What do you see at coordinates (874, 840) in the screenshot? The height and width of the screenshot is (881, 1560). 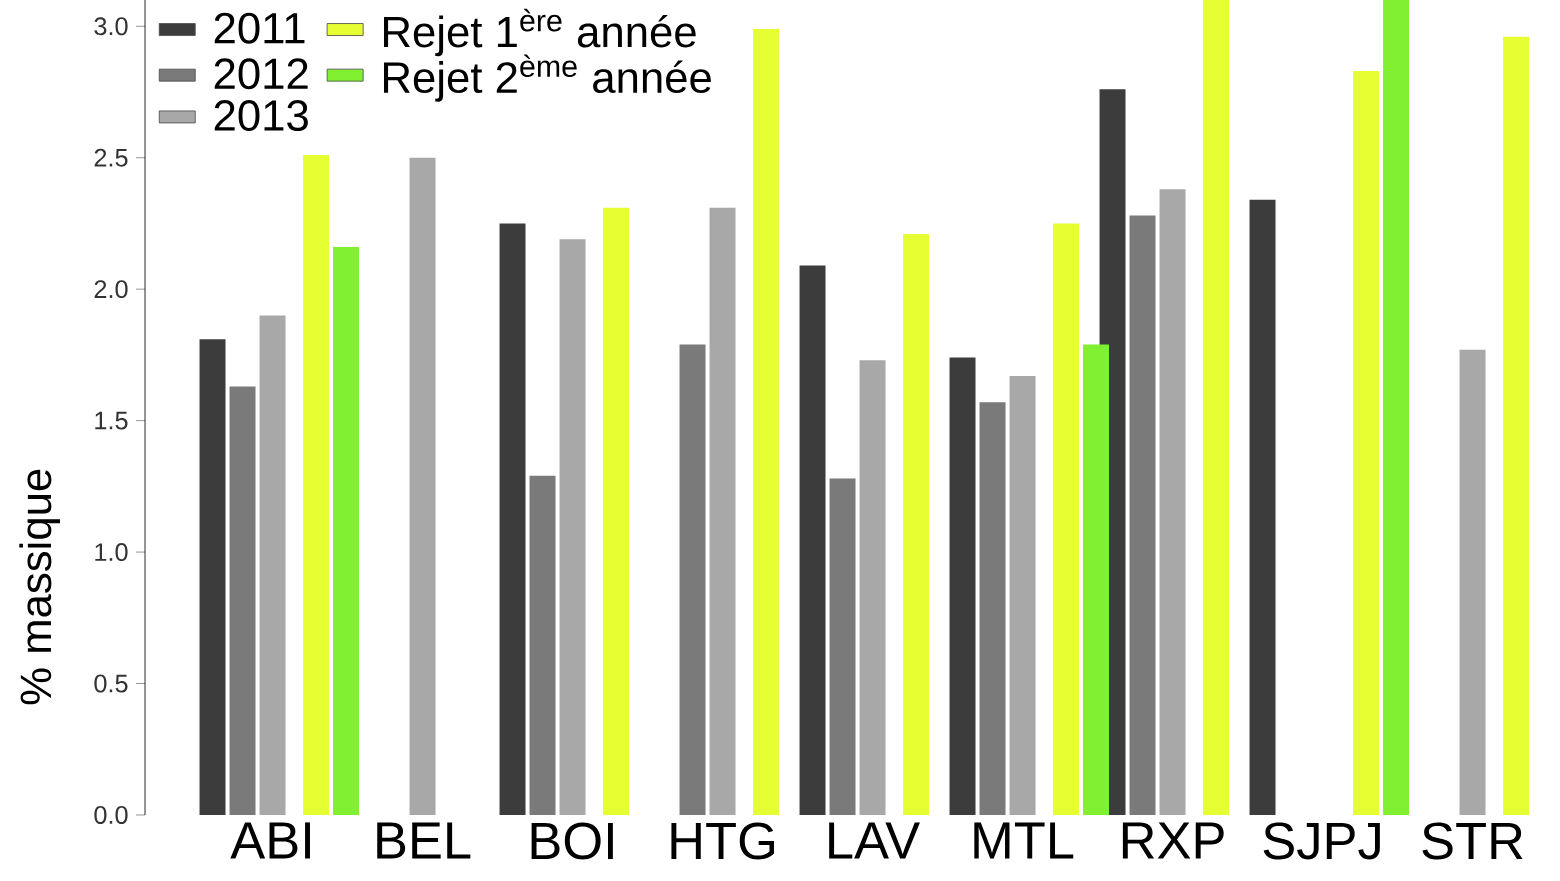 I see `x-tick-label: LAV` at bounding box center [874, 840].